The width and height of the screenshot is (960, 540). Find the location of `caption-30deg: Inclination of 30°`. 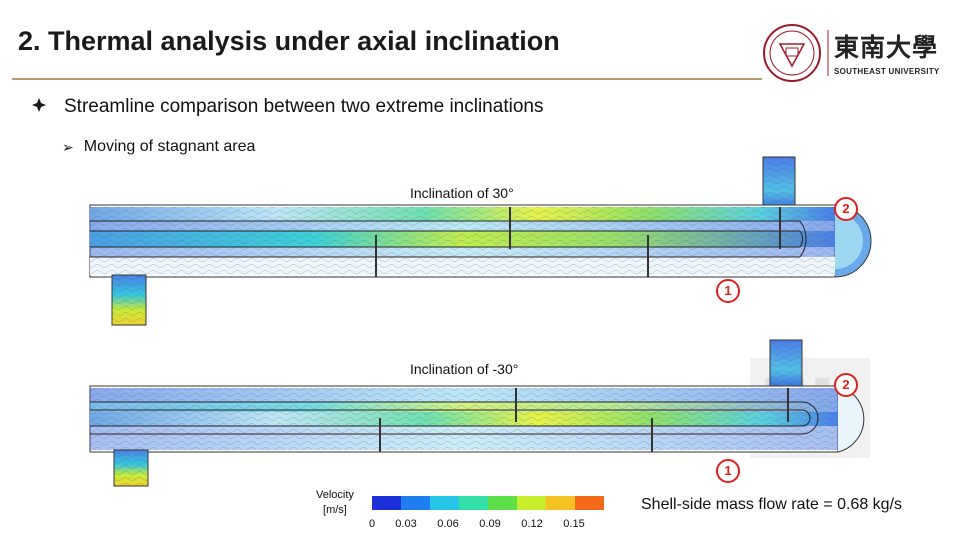

caption-30deg: Inclination of 30° is located at coordinates (462, 193).